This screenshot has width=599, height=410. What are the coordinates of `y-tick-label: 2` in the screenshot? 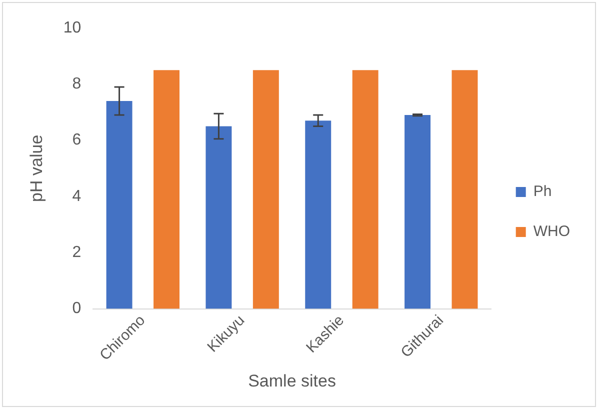 It's located at (77, 253).